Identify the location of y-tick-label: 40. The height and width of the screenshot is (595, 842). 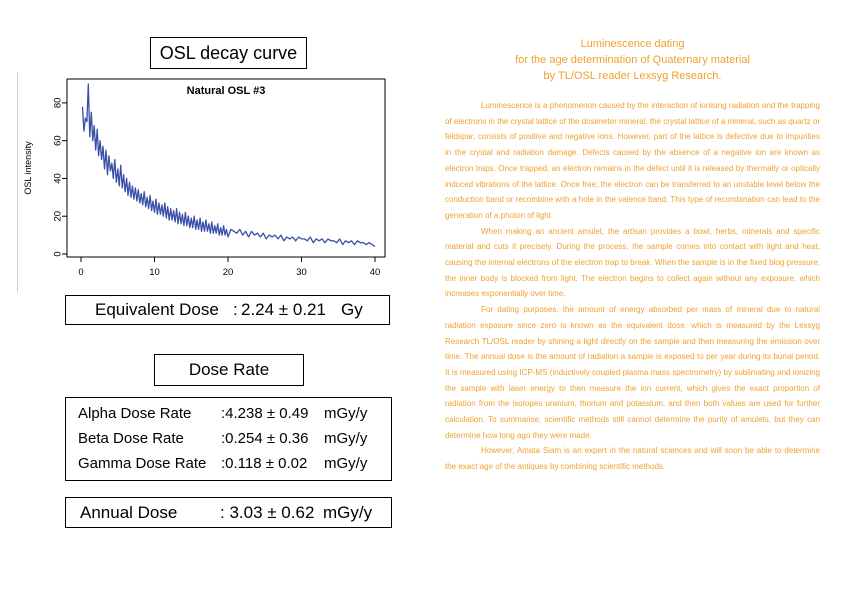
(58, 178).